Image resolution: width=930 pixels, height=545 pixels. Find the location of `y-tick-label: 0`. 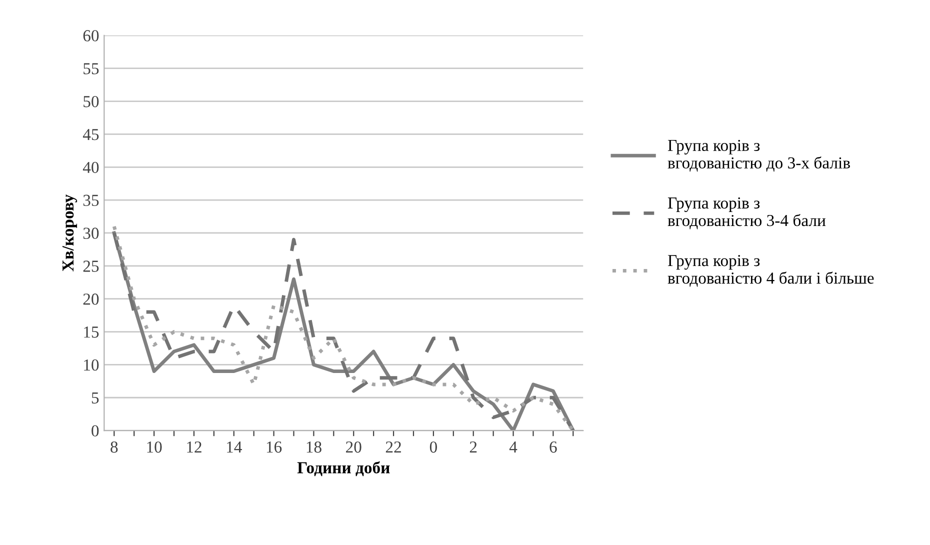

y-tick-label: 0 is located at coordinates (95, 430).